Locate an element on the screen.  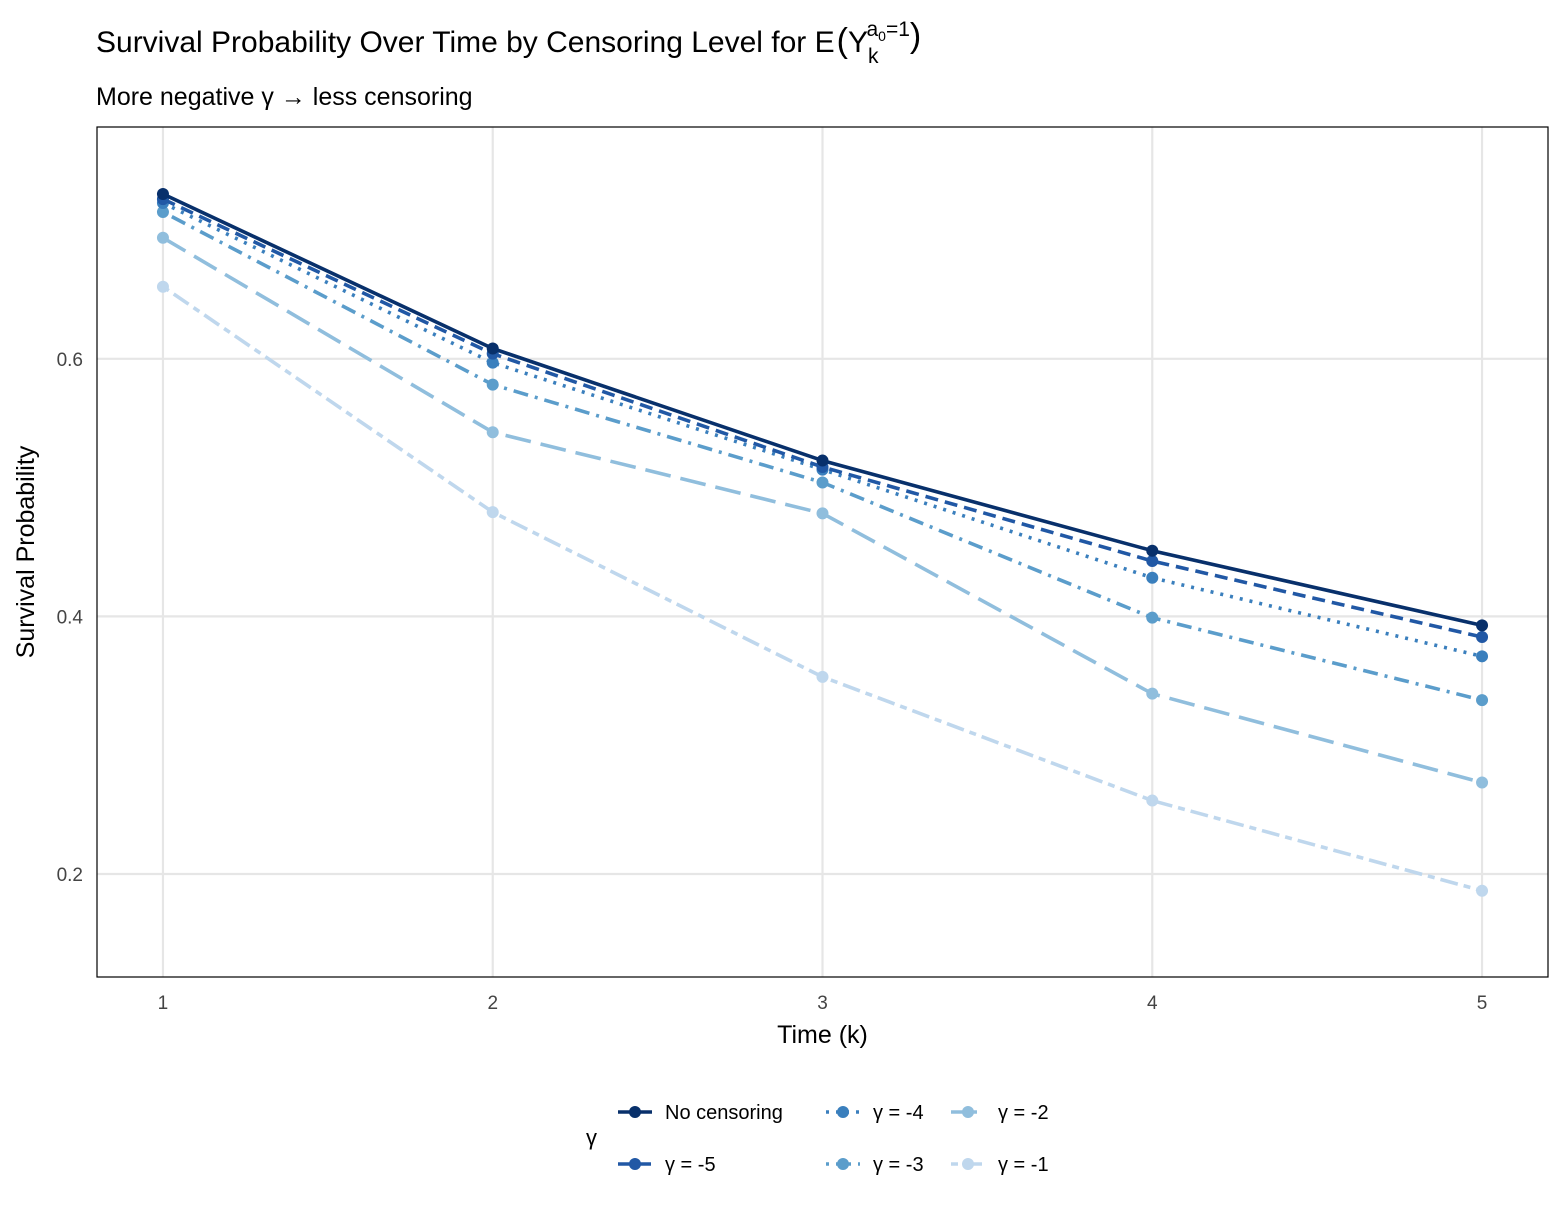
x-axis-title: Time (k) is located at coordinates (822, 1035).